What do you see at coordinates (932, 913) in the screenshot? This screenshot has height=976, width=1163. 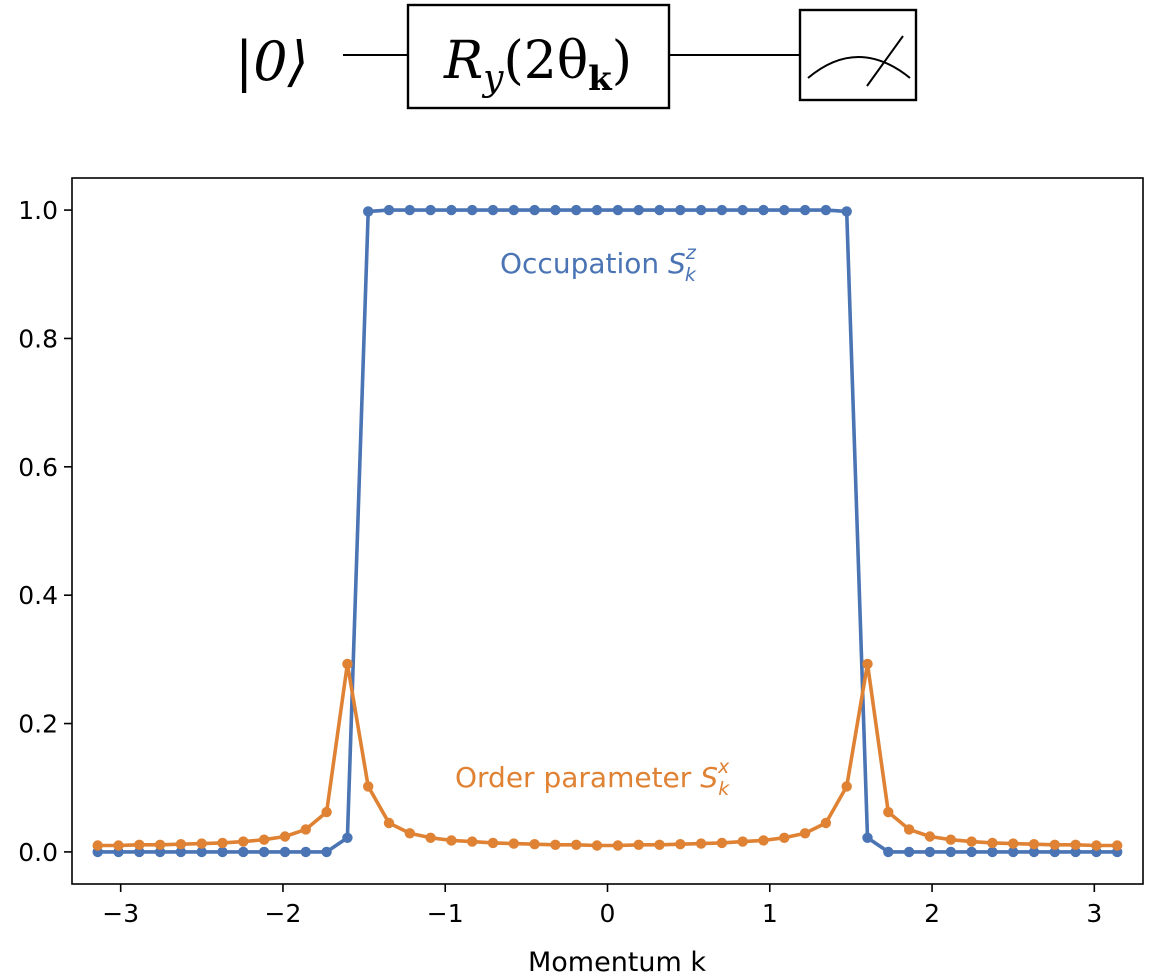 I see `x-tick-label: 2` at bounding box center [932, 913].